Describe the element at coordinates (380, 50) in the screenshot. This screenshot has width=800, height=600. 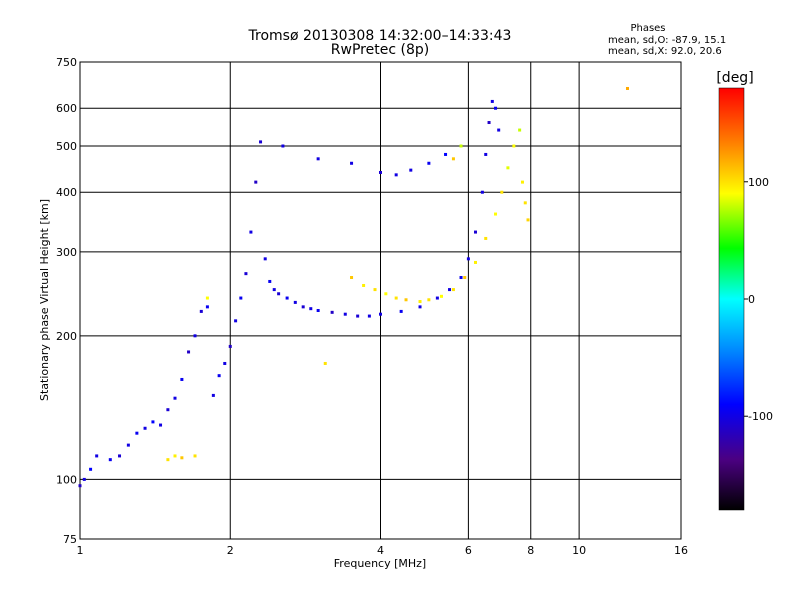
I see `chart-subtitle: RwPretec (8p)` at that location.